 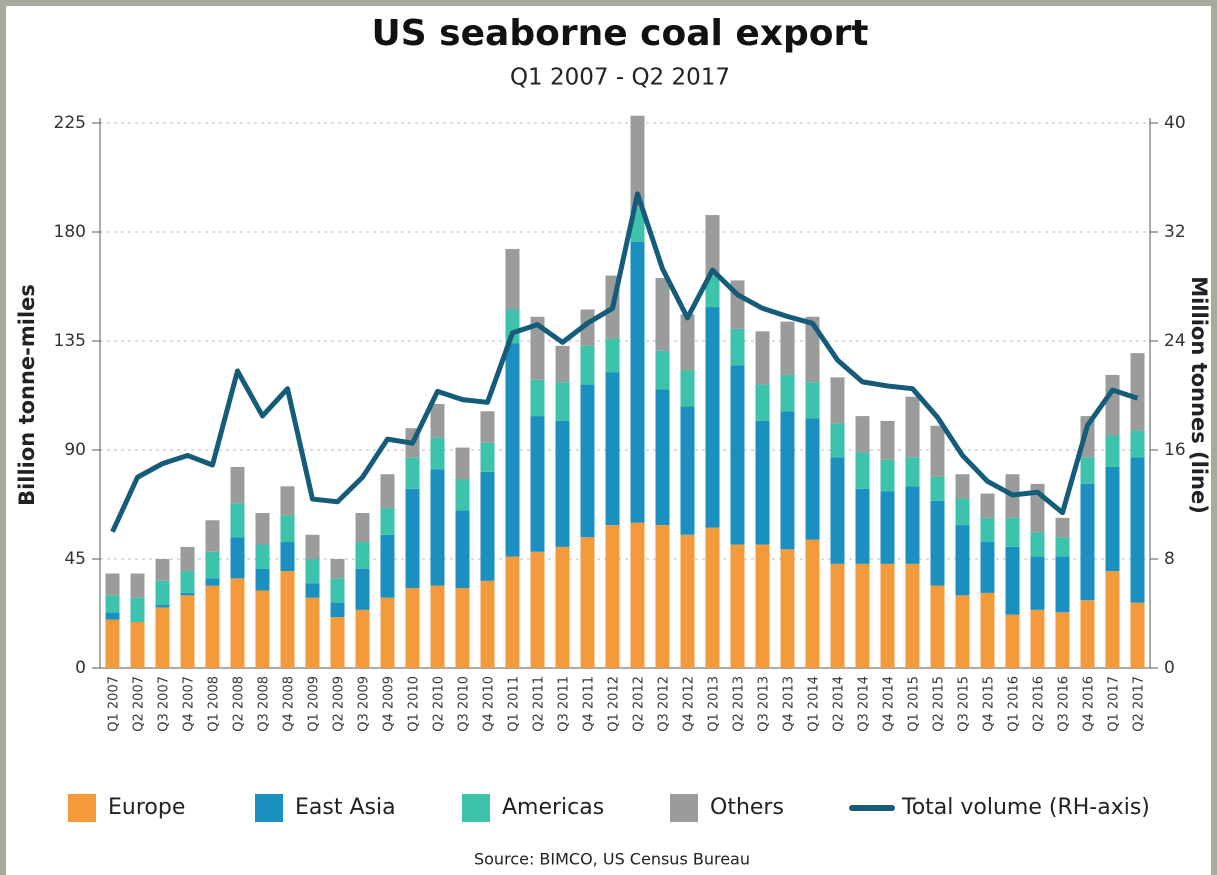 I want to click on legend-label: Total volume (RH-axis), so click(x=1025, y=807).